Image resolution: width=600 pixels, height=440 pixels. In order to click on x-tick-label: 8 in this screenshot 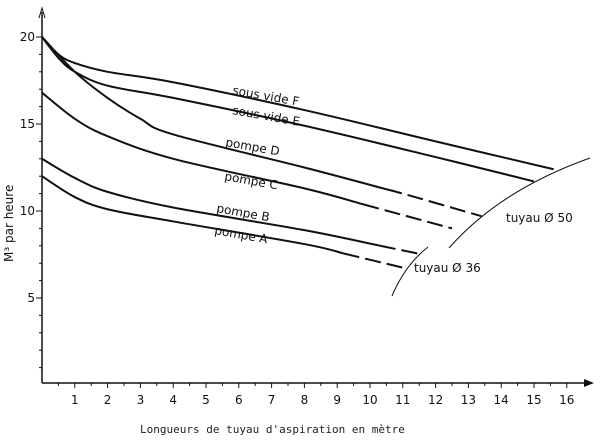, I will do `click(305, 400)`.